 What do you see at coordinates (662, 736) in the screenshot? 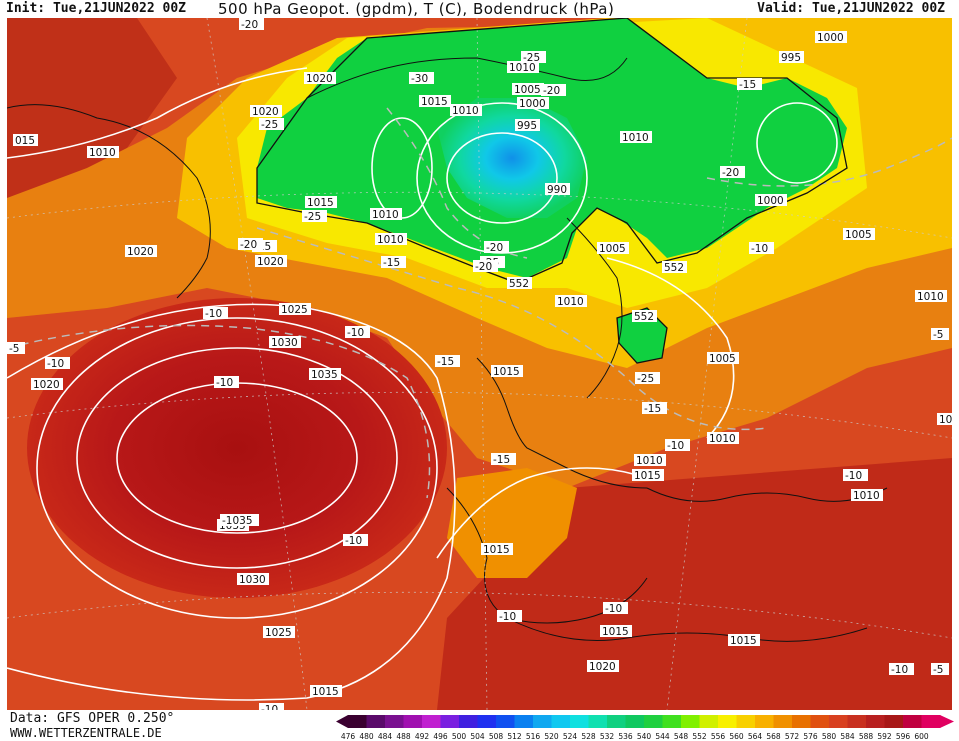
I see `legend-tick-label: 544` at bounding box center [662, 736].